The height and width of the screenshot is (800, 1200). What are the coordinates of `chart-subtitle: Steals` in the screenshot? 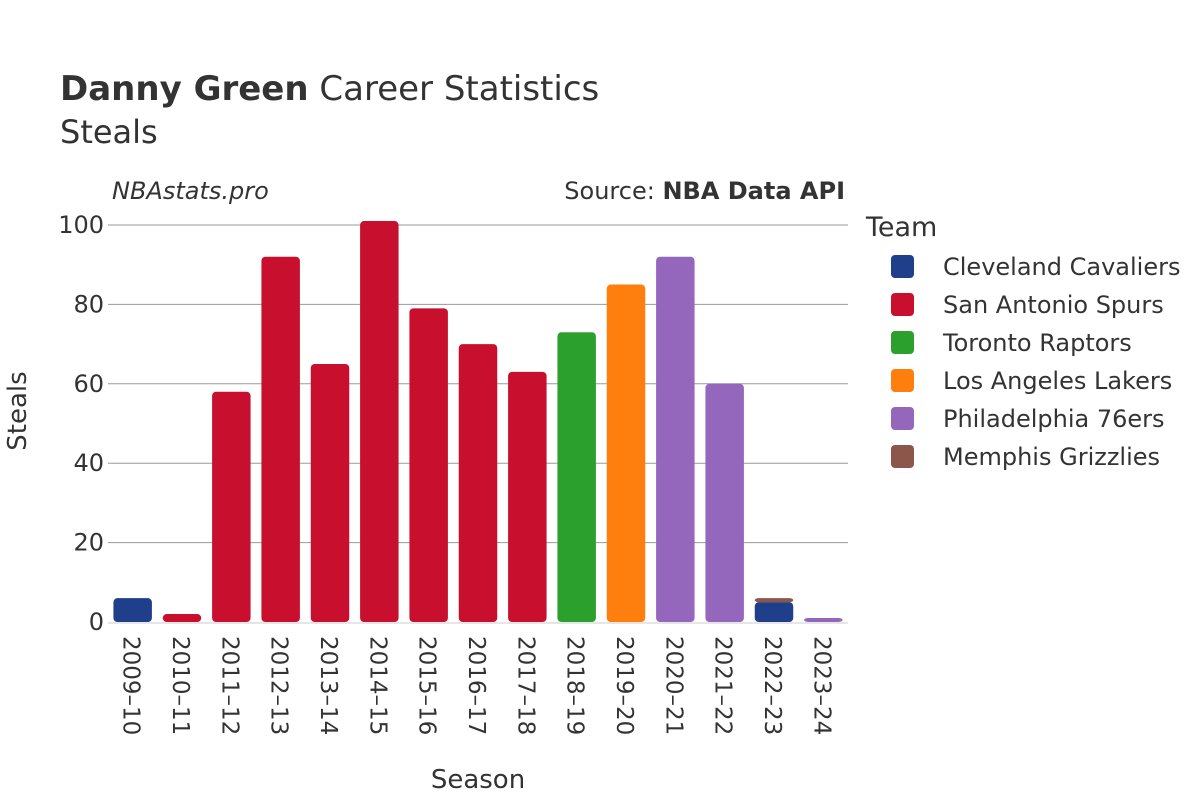 It's located at (109, 132).